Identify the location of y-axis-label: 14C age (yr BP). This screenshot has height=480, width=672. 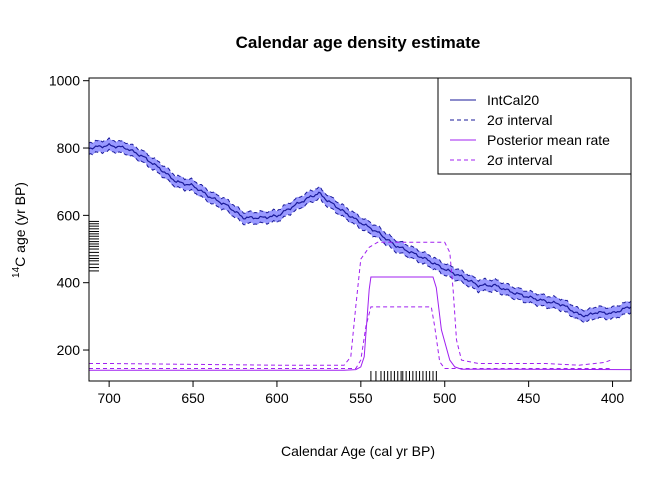
(19, 230).